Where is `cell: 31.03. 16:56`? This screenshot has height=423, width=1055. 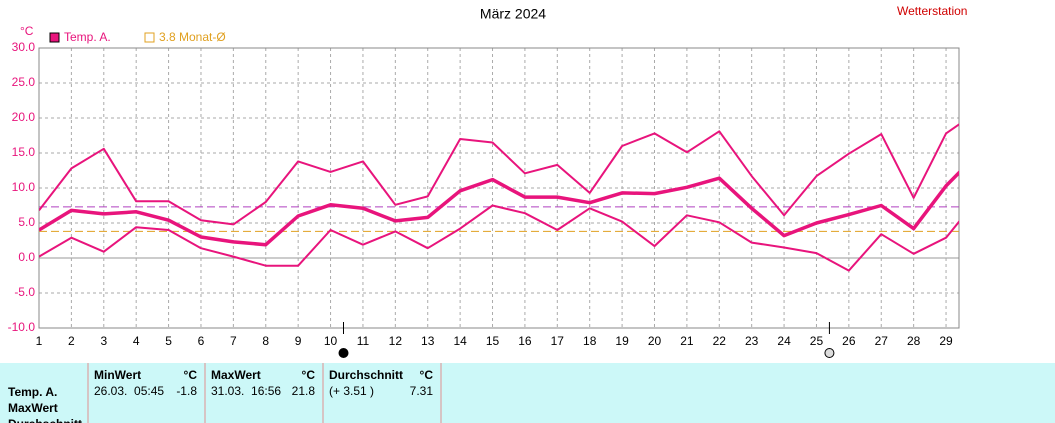
cell: 31.03. 16:56 is located at coordinates (246, 391).